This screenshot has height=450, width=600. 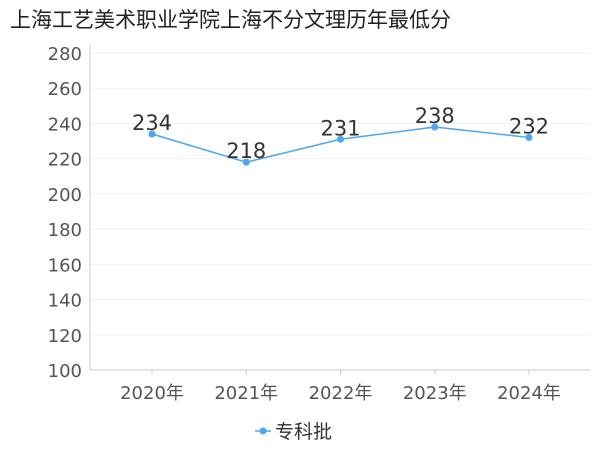 What do you see at coordinates (435, 116) in the screenshot?
I see `data-label: 238` at bounding box center [435, 116].